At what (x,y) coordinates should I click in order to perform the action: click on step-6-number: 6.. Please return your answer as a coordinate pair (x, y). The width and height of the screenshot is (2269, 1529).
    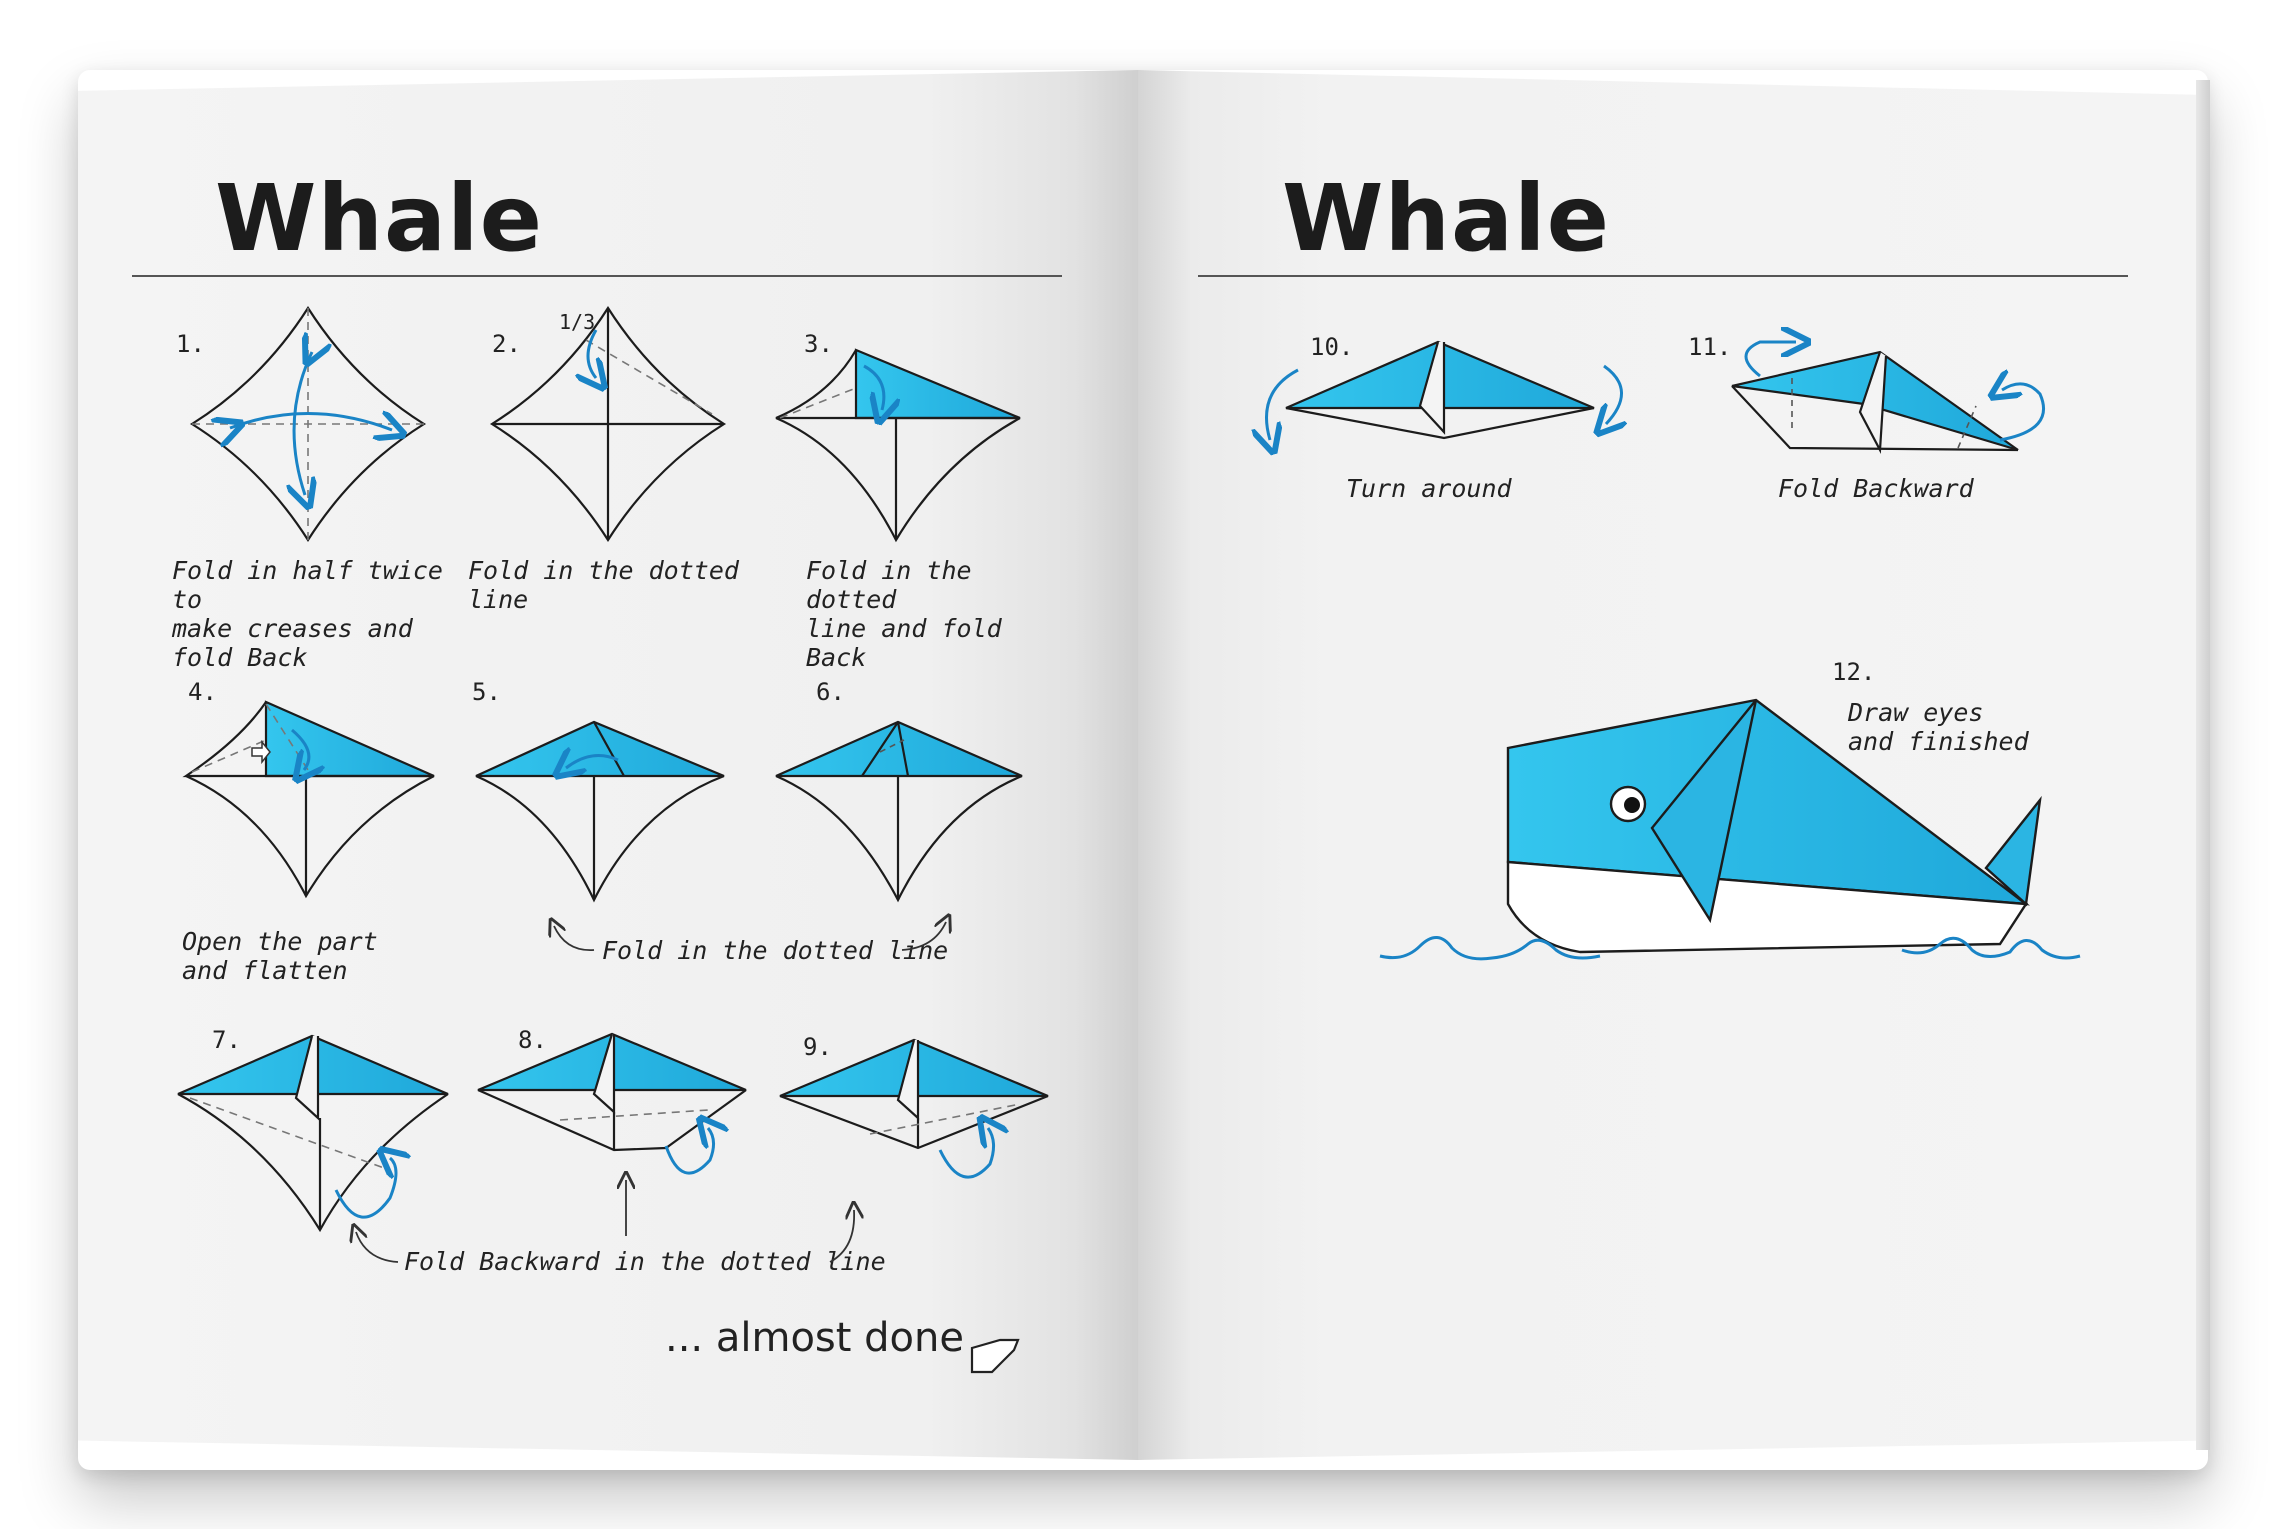
    Looking at the image, I should click on (830, 692).